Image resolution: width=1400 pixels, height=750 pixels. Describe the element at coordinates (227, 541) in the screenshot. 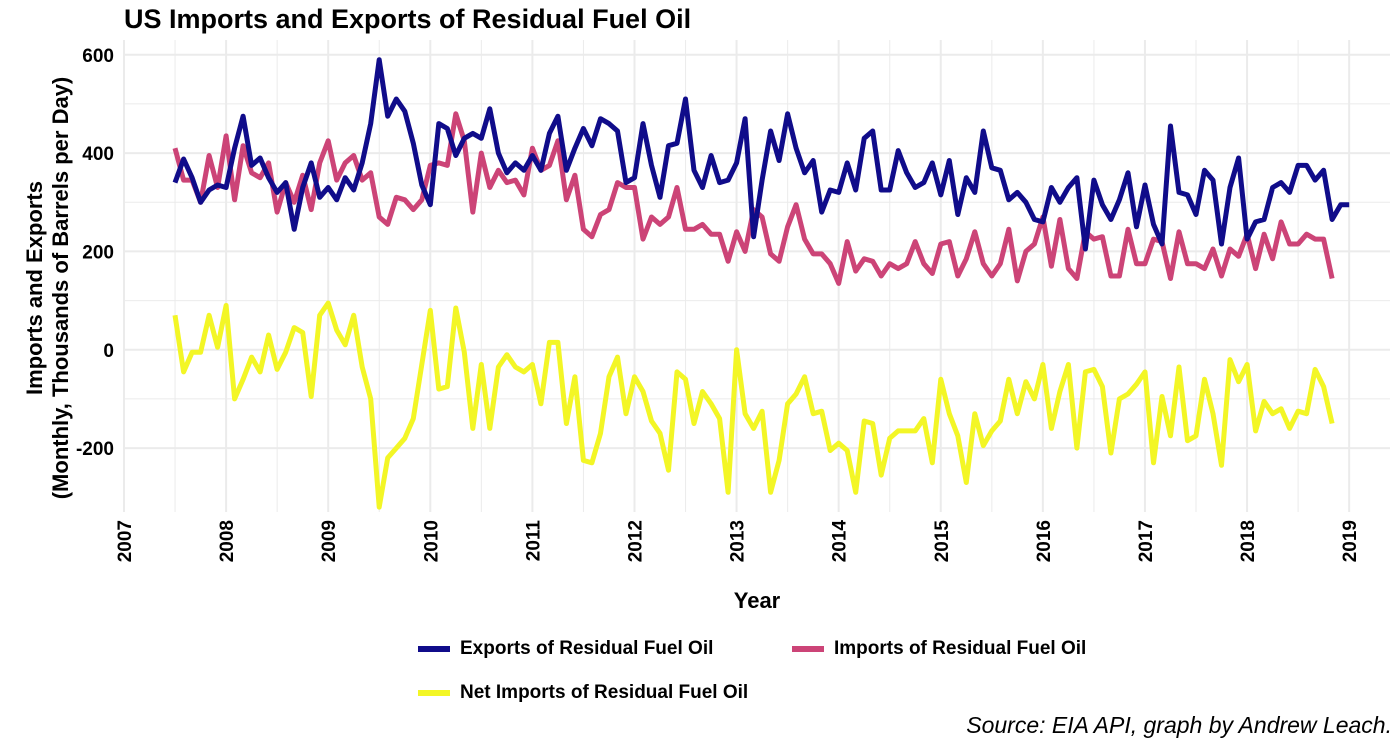

I see `x-tick-label: 2008` at that location.